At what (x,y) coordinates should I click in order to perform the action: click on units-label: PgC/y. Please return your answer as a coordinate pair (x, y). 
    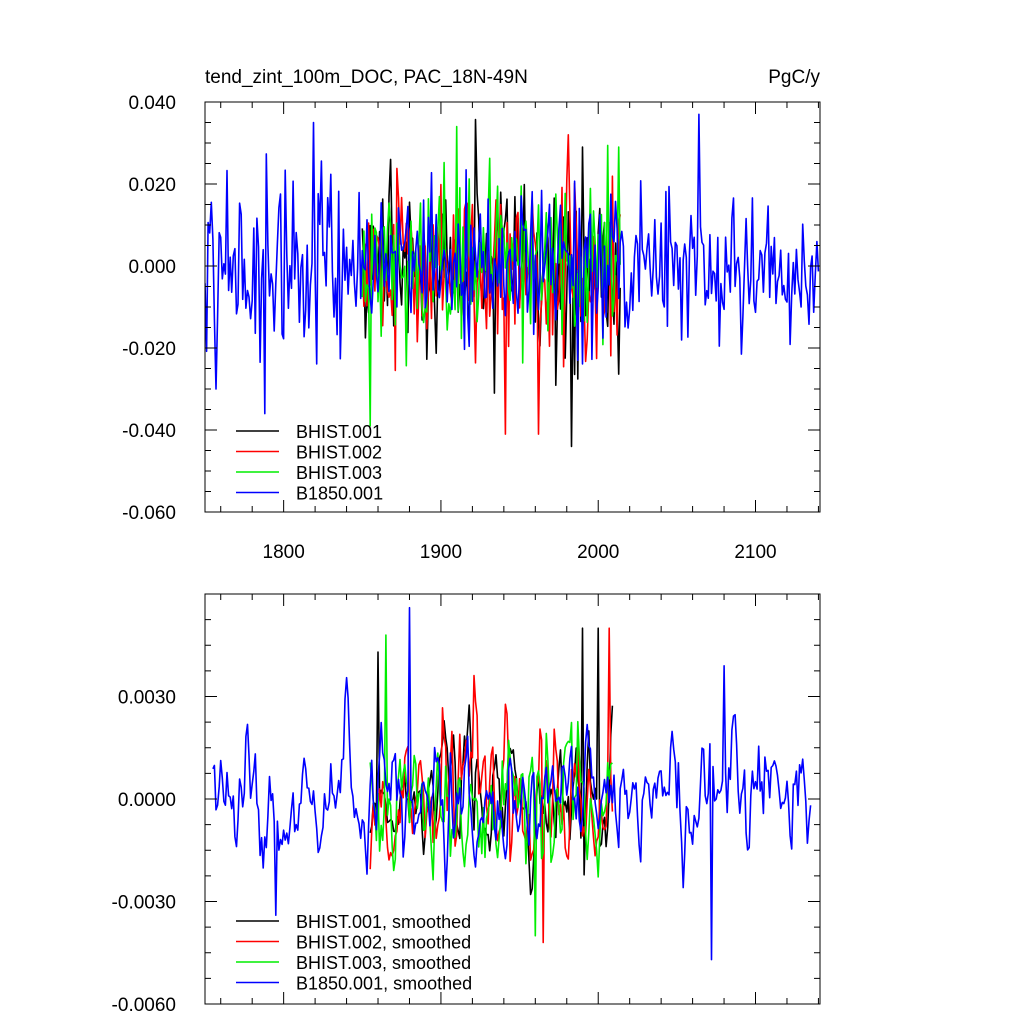
    Looking at the image, I should click on (794, 77).